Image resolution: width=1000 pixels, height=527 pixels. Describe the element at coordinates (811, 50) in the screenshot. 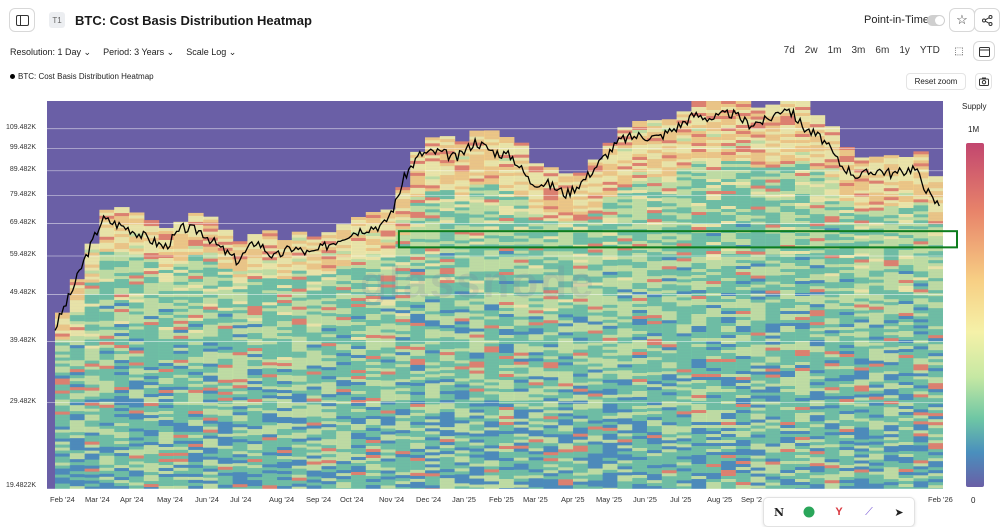

I see `range-2w: 2w` at that location.